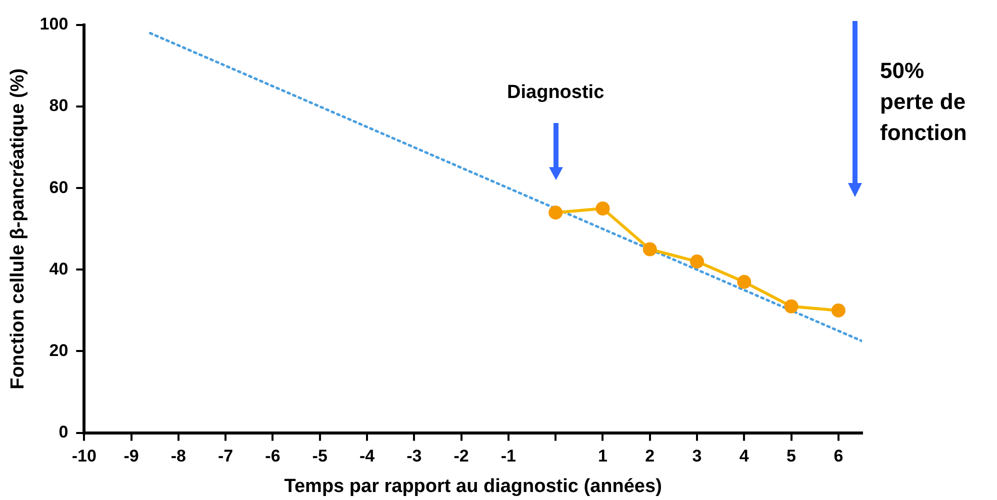 The image size is (997, 500). I want to click on x-tick-label: -3, so click(414, 456).